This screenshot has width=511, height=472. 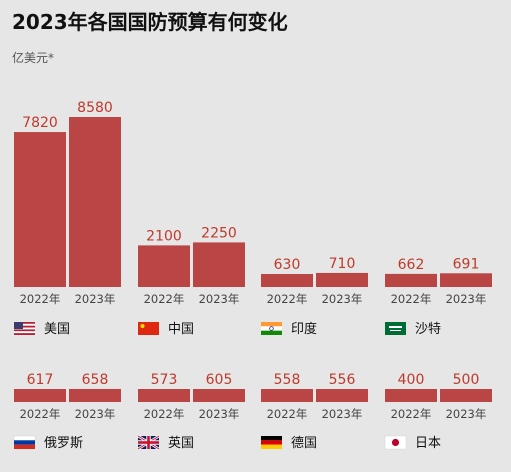 What do you see at coordinates (411, 265) in the screenshot?
I see `data-label: 662` at bounding box center [411, 265].